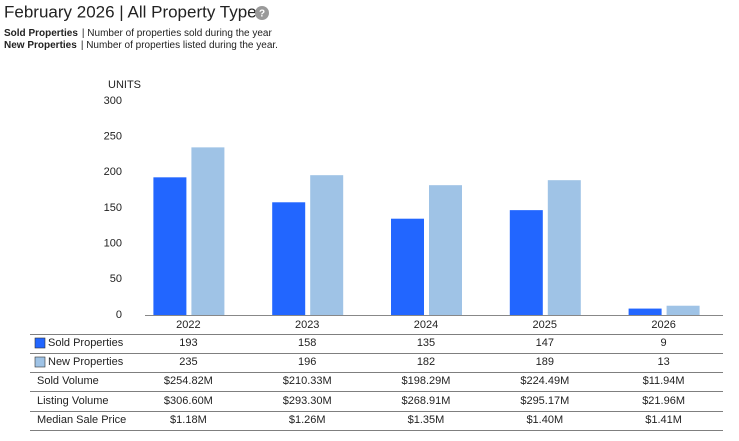  What do you see at coordinates (188, 362) in the screenshot?
I see `table-cell: 235` at bounding box center [188, 362].